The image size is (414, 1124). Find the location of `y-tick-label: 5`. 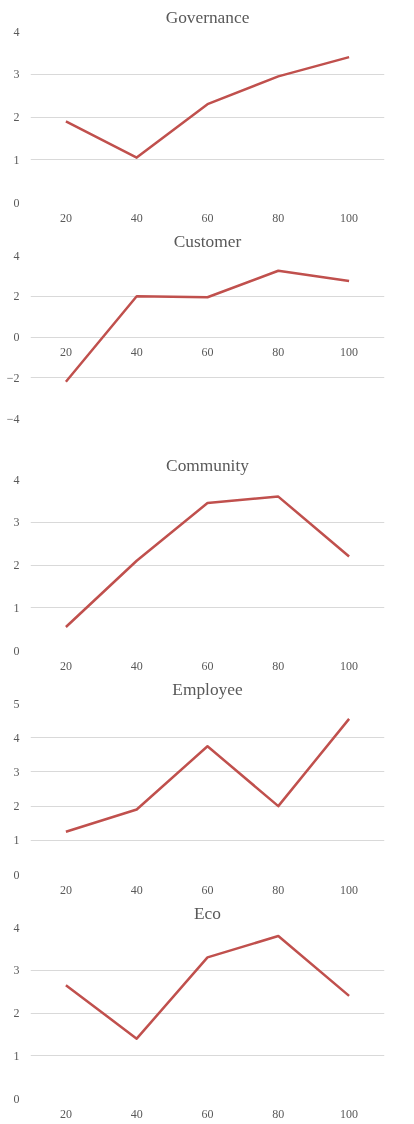

y-tick-label: 5 is located at coordinates (16, 703).